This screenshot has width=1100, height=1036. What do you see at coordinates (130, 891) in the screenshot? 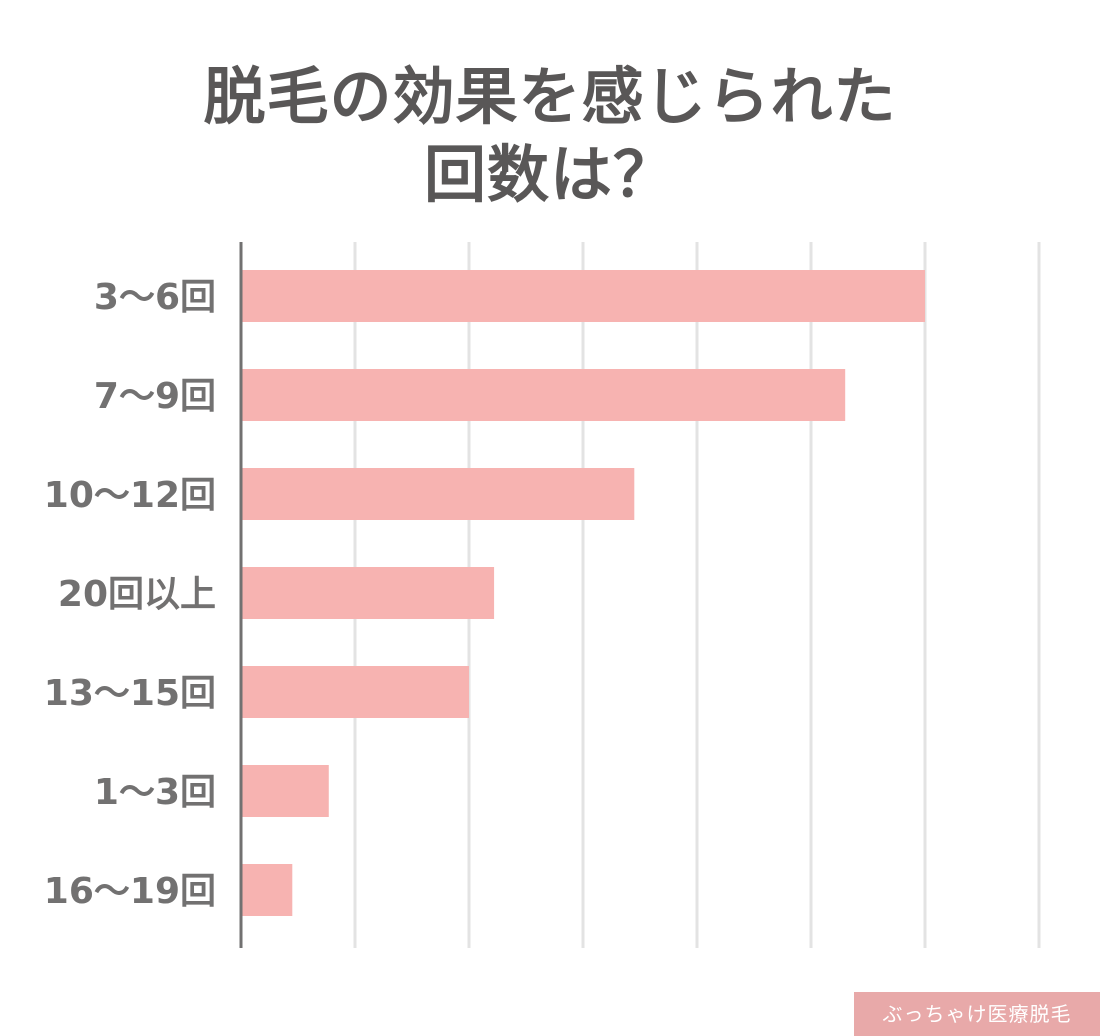
I see `category-label: 16〜19回` at bounding box center [130, 891].